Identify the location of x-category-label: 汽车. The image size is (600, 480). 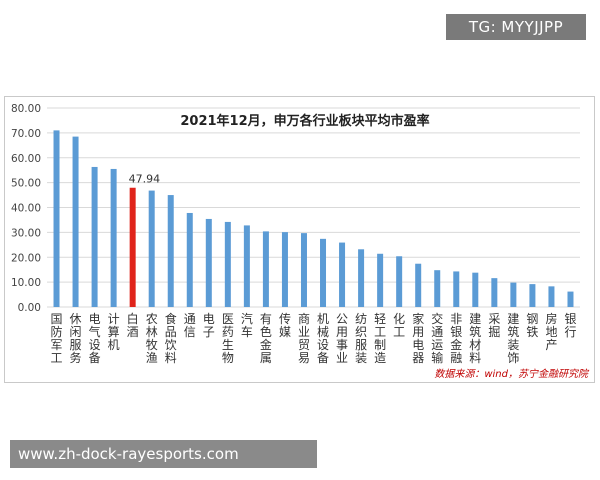
(247, 325).